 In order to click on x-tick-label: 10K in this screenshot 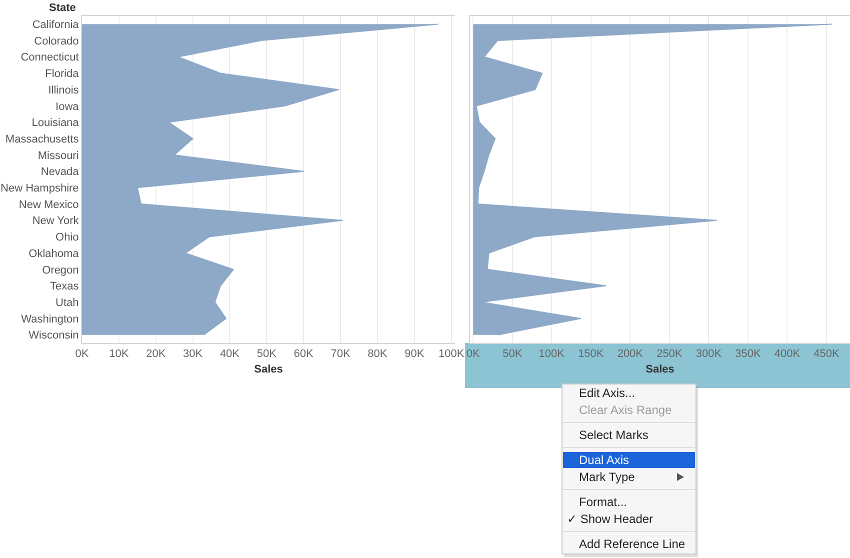, I will do `click(119, 354)`.